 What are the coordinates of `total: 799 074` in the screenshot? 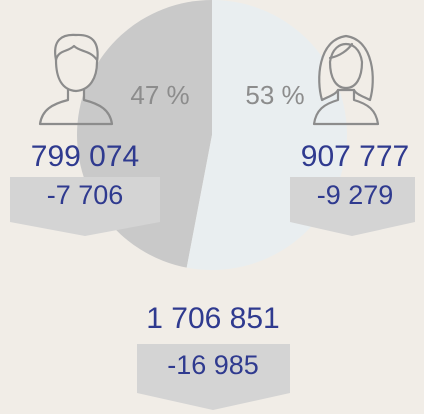 It's located at (85, 156).